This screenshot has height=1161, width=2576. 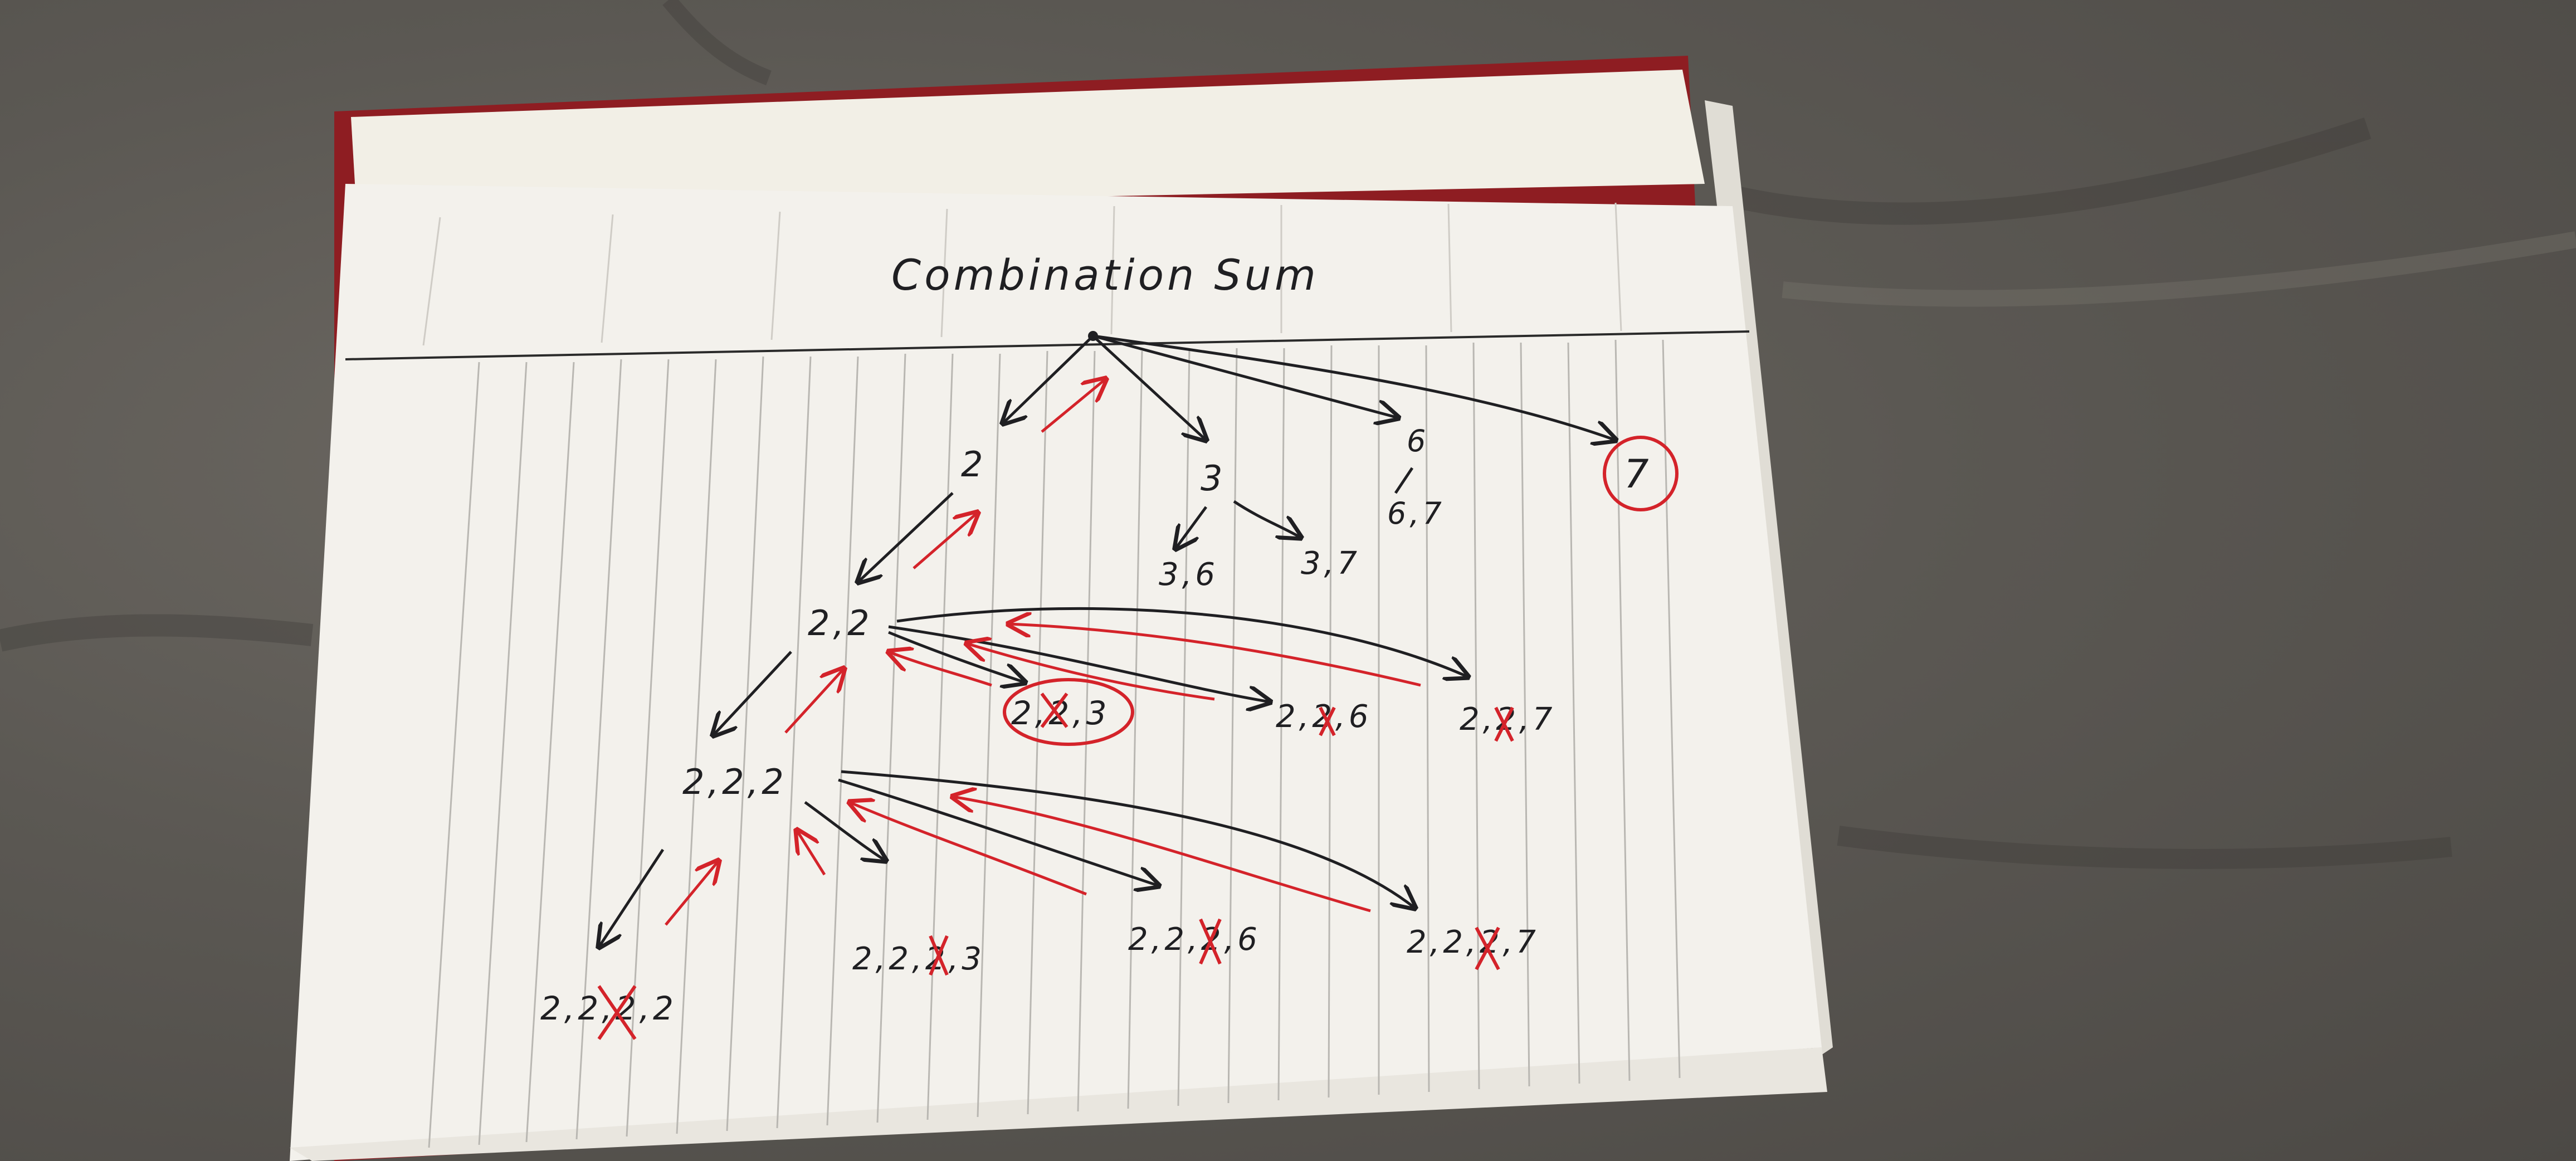 What do you see at coordinates (1473, 942) in the screenshot?
I see `node-2-2-2-7: 2,2,2,7` at bounding box center [1473, 942].